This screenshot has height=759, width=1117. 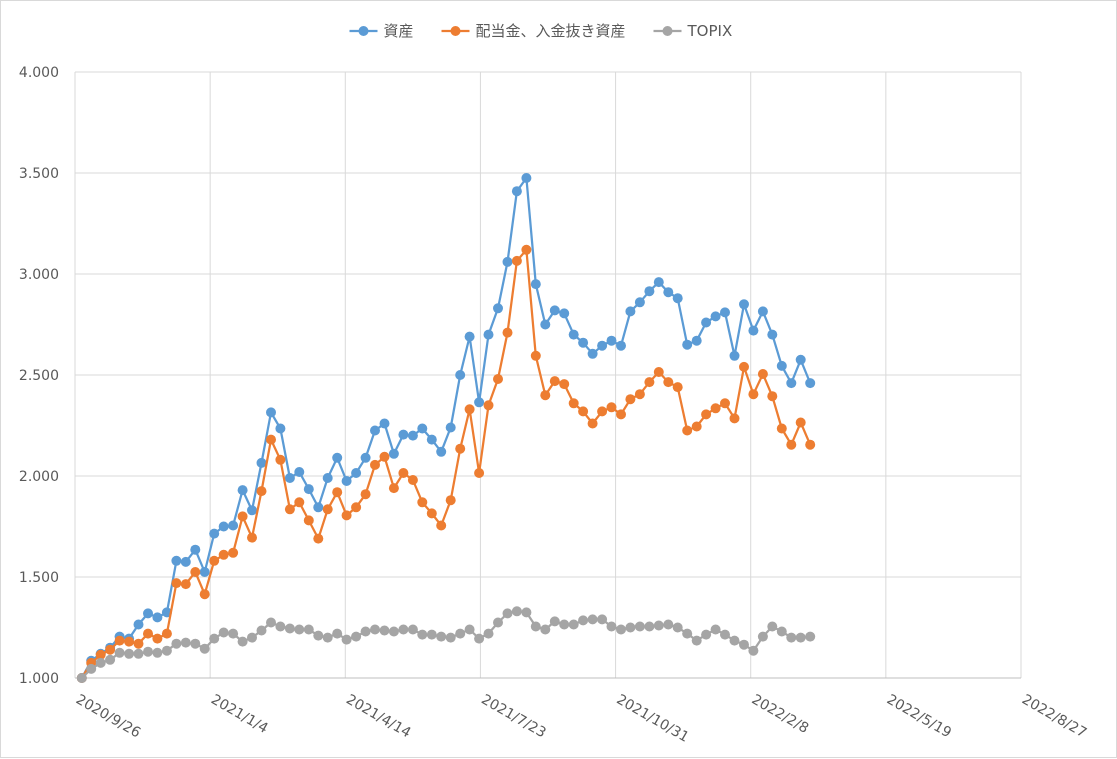 What do you see at coordinates (39, 477) in the screenshot?
I see `y-tick-label: 2.000` at bounding box center [39, 477].